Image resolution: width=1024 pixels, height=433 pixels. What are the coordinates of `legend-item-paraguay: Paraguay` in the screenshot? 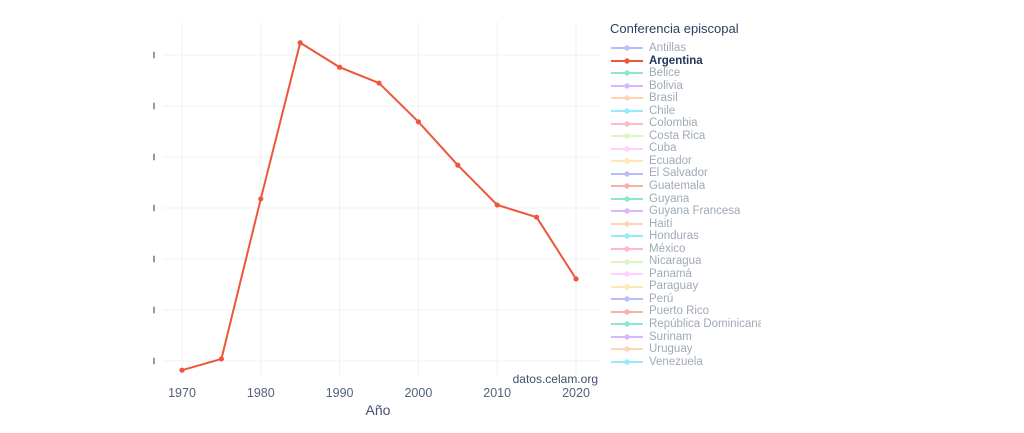 It's located at (695, 286).